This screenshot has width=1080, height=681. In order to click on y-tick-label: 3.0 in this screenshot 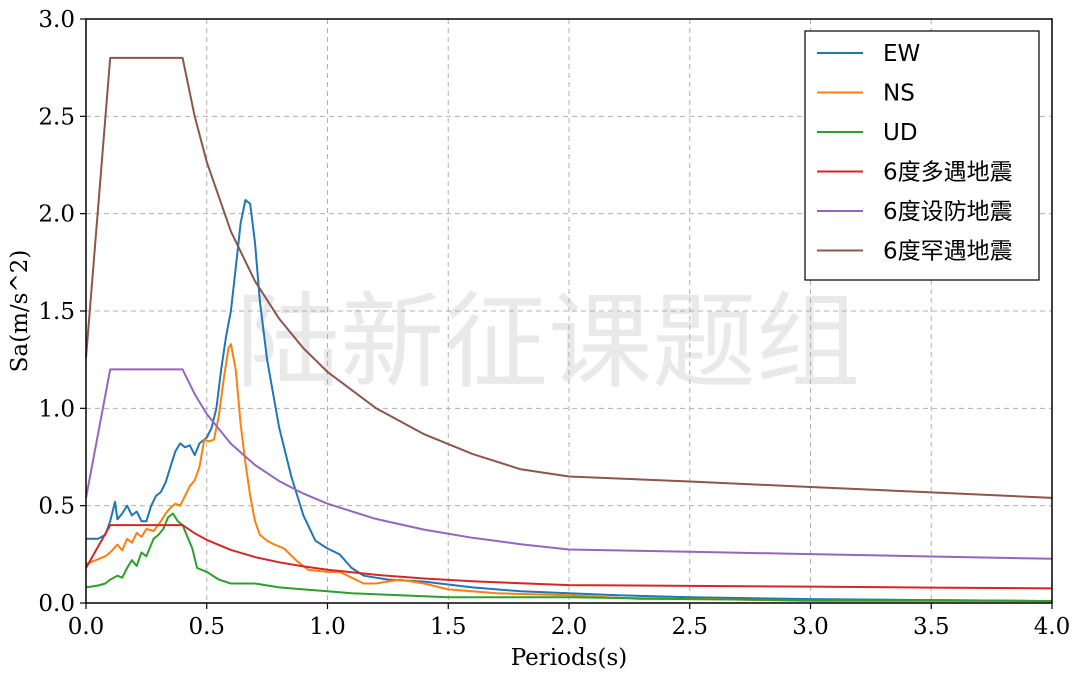, I will do `click(56, 20)`.